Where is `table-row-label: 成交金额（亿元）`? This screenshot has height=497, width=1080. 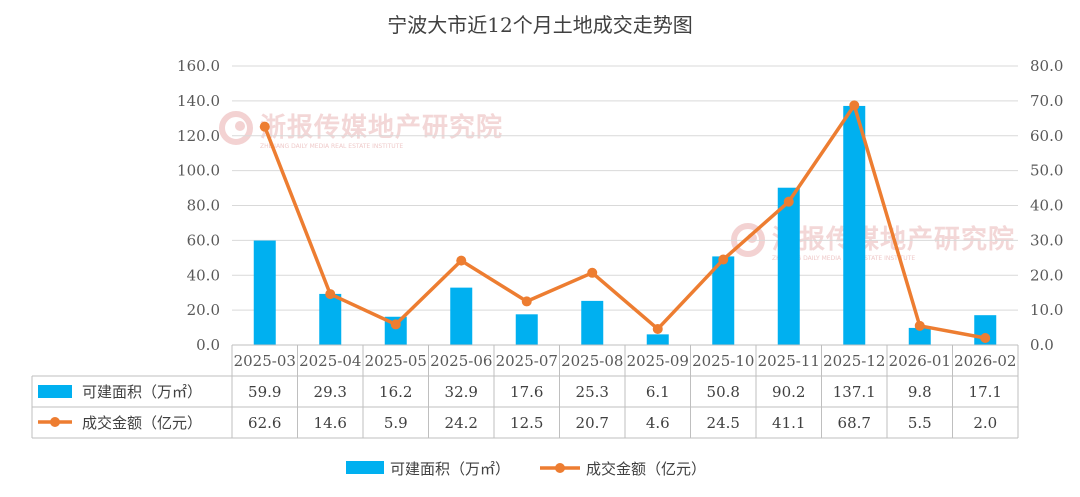
table-row-label: 成交金额（亿元） is located at coordinates (142, 423).